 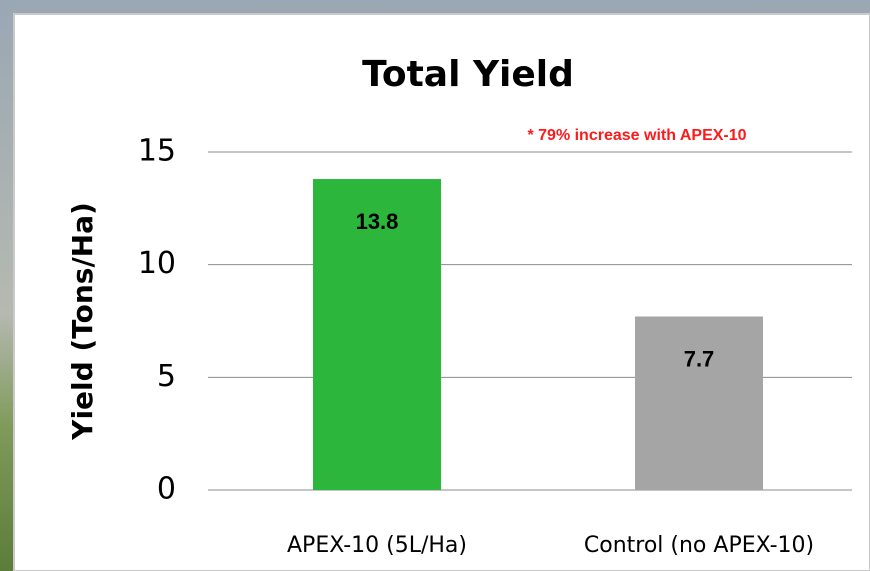 What do you see at coordinates (468, 74) in the screenshot?
I see `chart-title: Total Yield` at bounding box center [468, 74].